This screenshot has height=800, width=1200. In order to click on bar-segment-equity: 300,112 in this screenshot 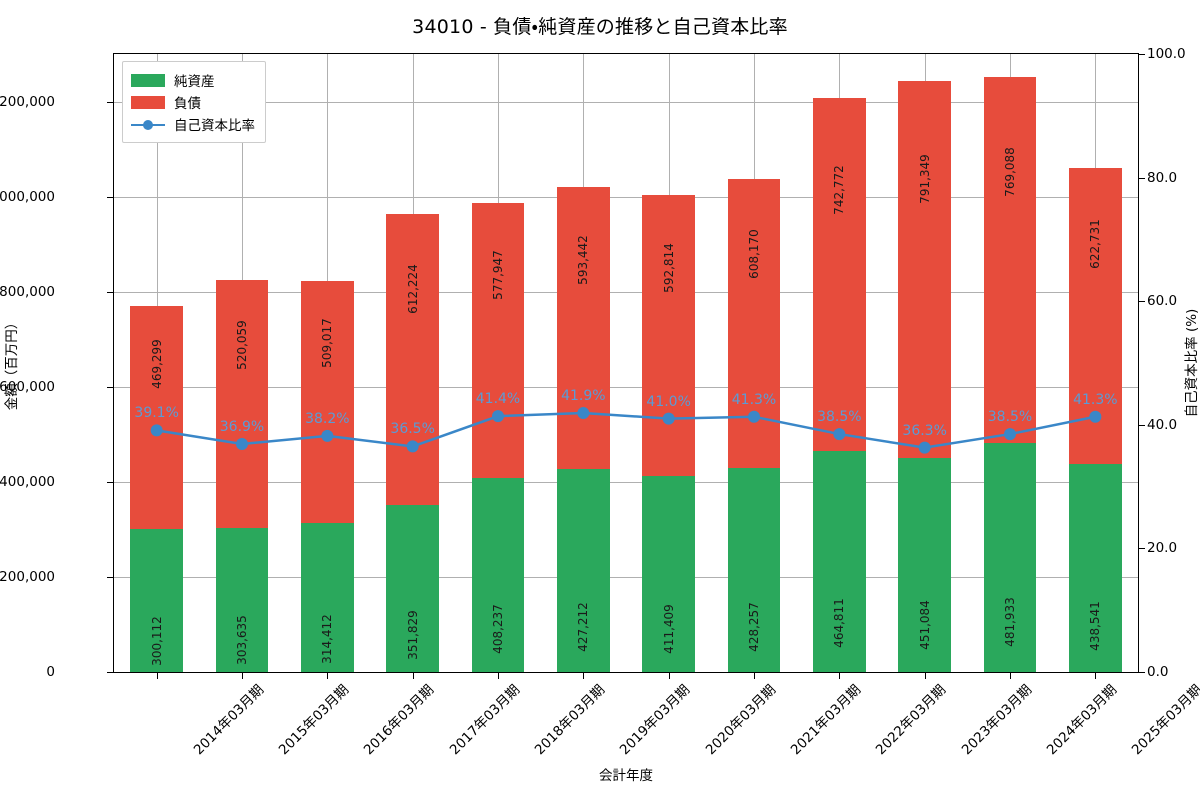, I will do `click(157, 600)`.